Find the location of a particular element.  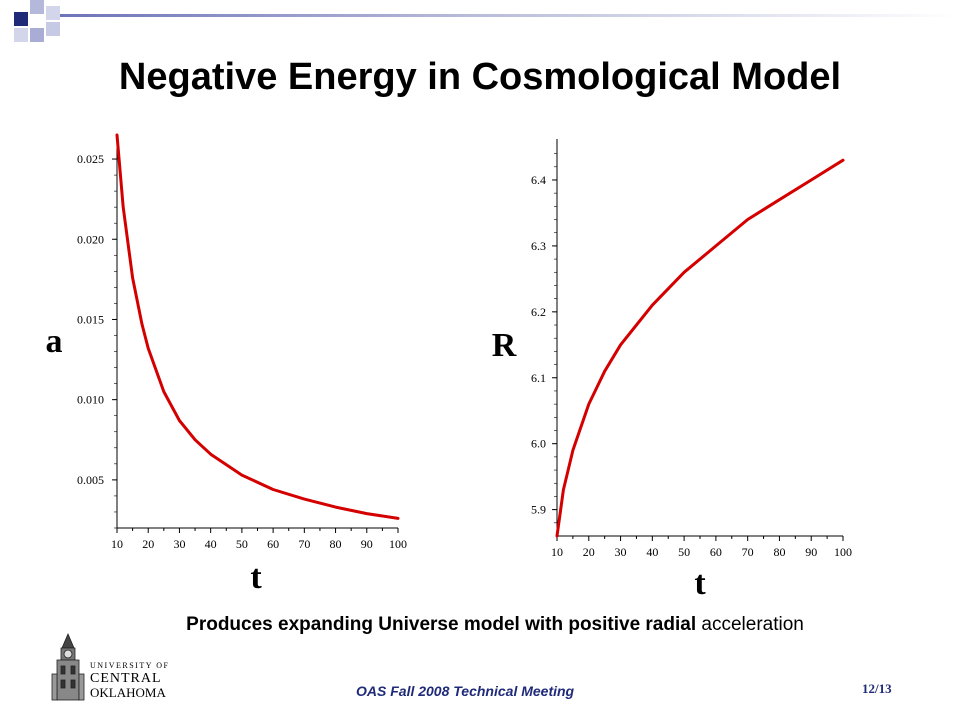

y-axis-label: R is located at coordinates (504, 345).